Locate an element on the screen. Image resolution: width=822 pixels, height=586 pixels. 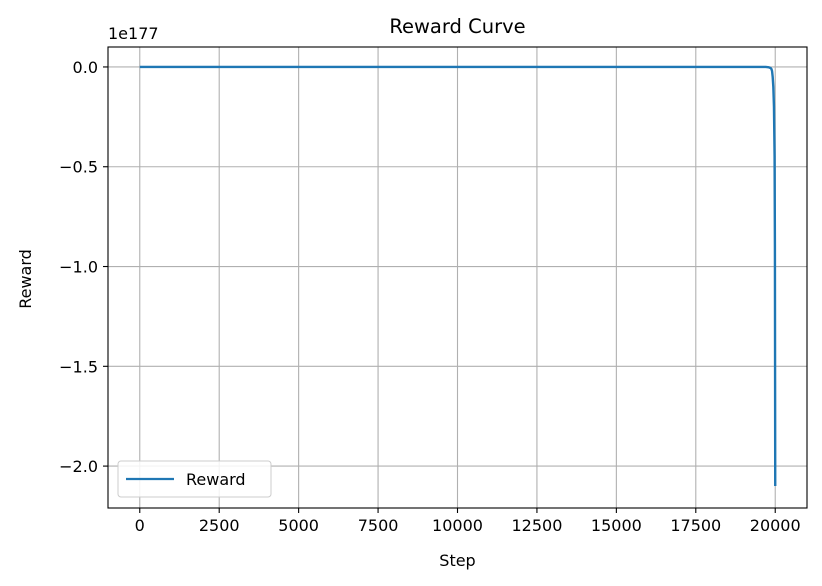
legend-box is located at coordinates (194, 479).